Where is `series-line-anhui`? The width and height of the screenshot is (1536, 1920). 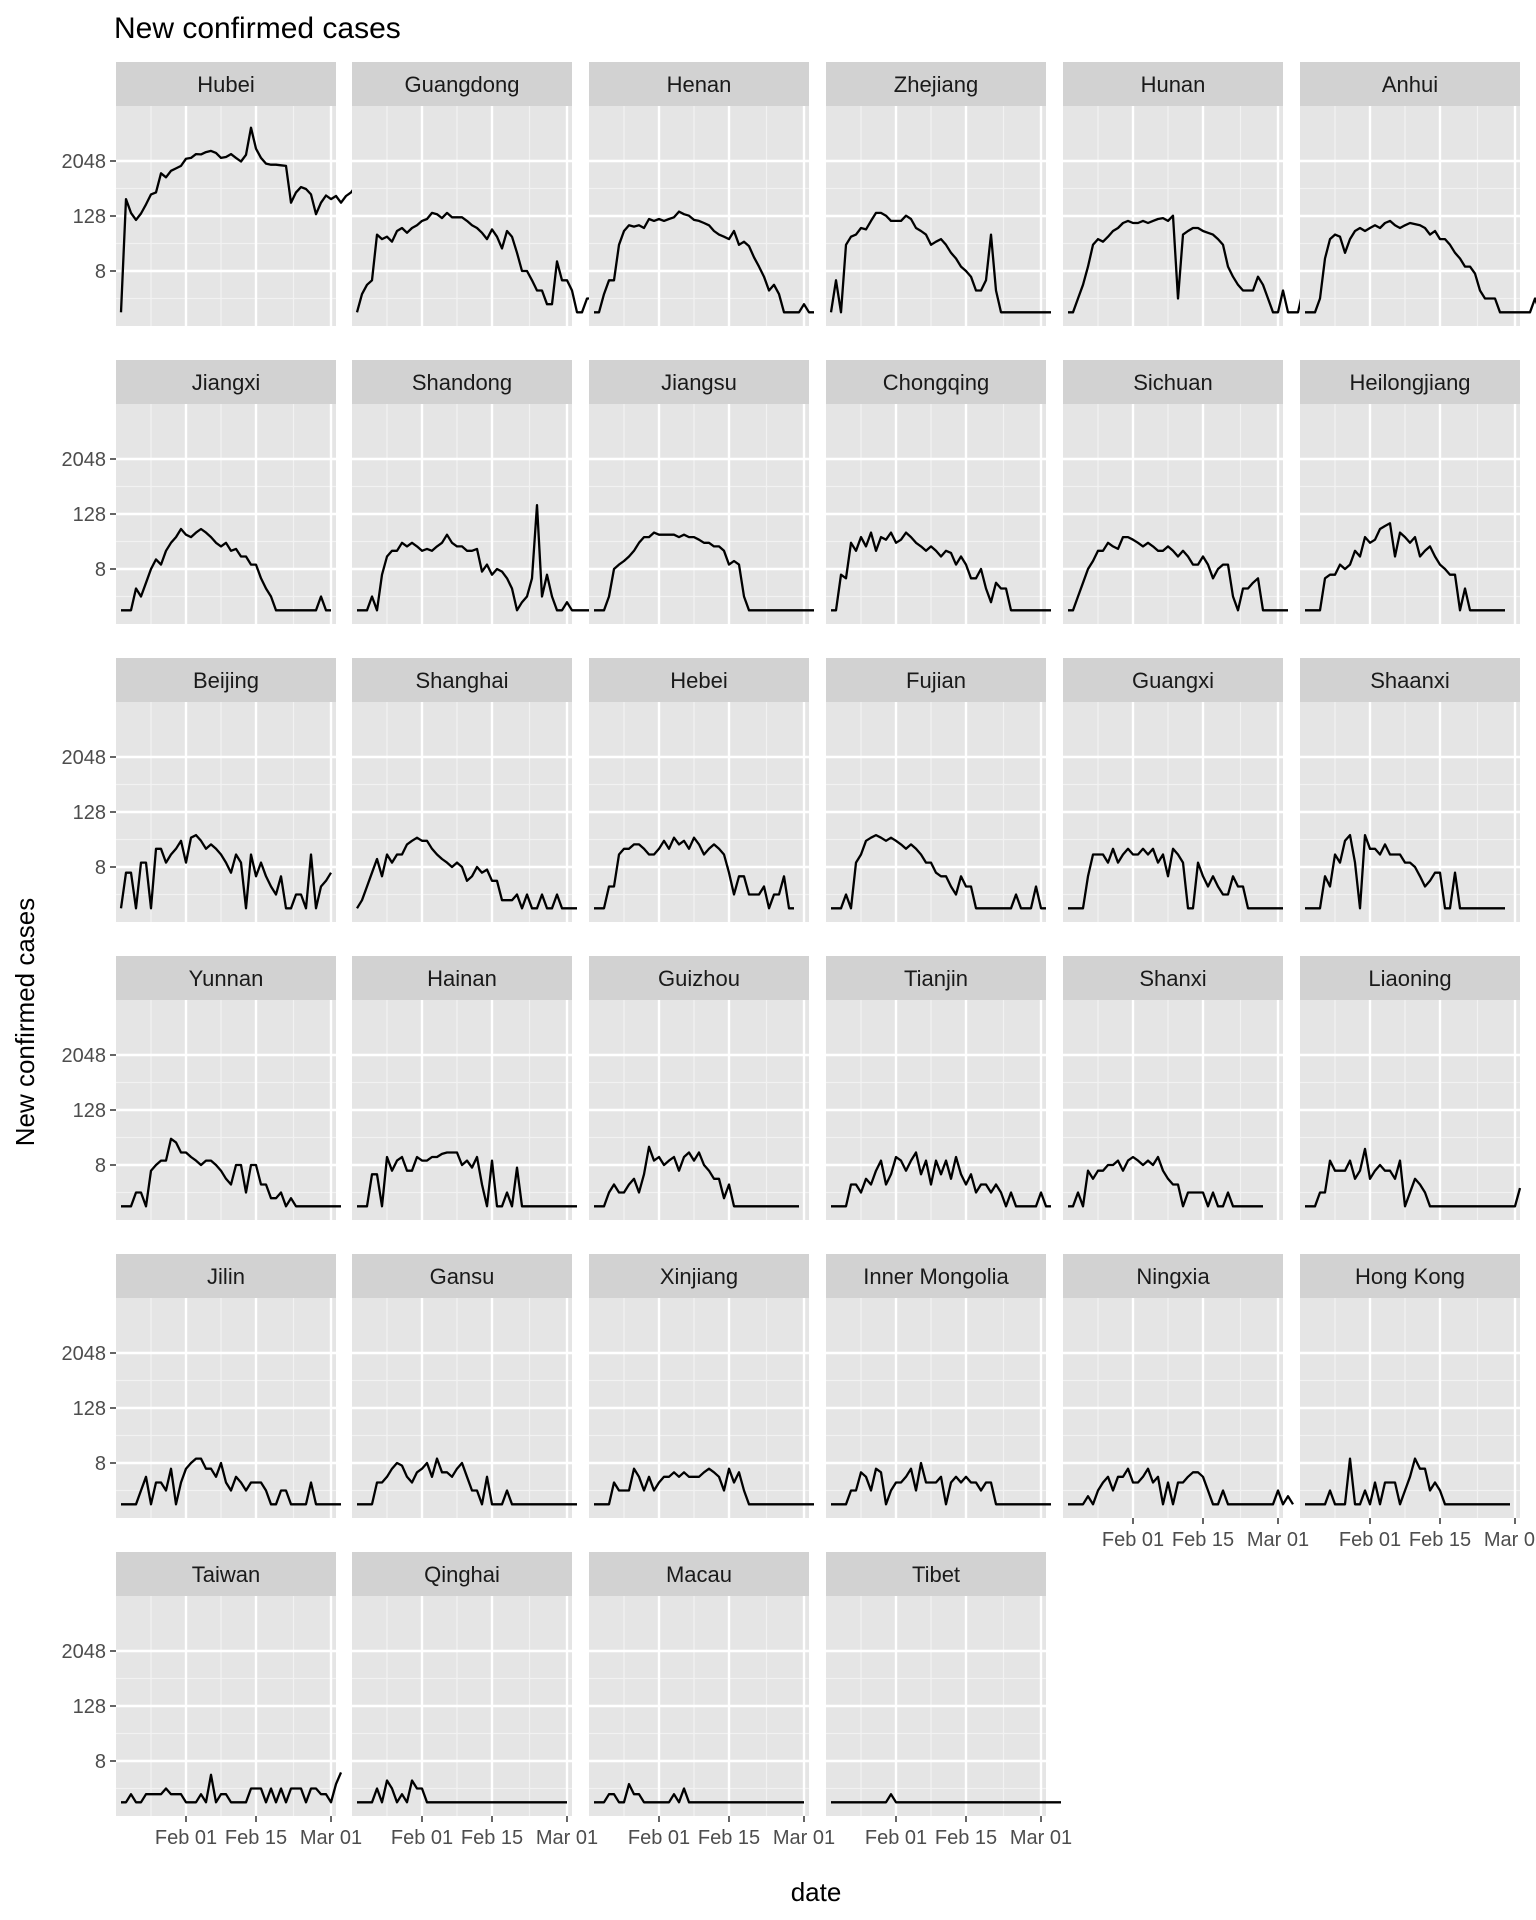 series-line-anhui is located at coordinates (1420, 266).